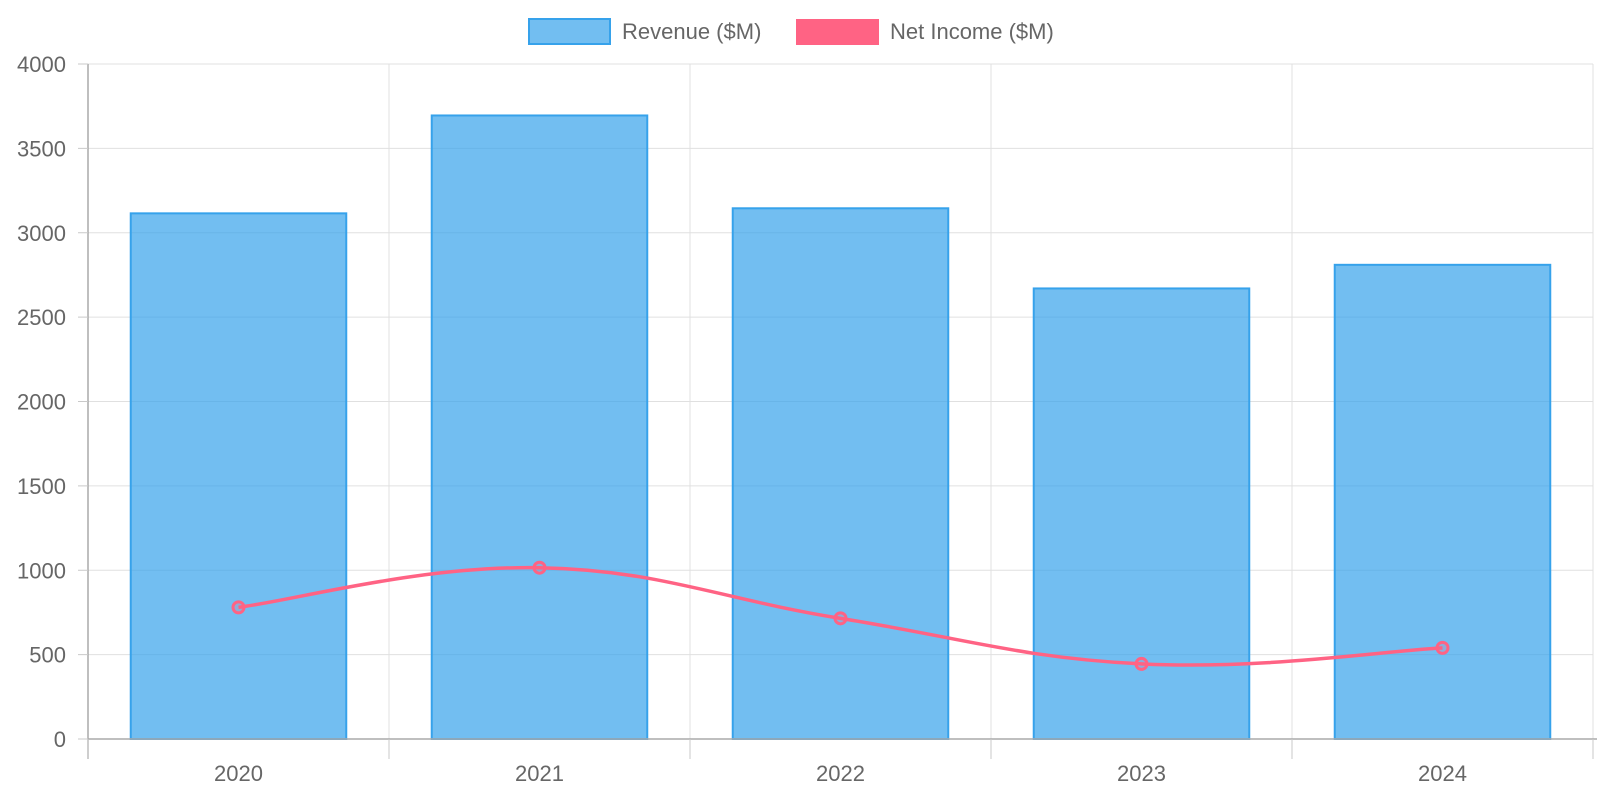 Image resolution: width=1600 pixels, height=800 pixels. I want to click on legend-item-revenue: Revenue ($M), so click(644, 31).